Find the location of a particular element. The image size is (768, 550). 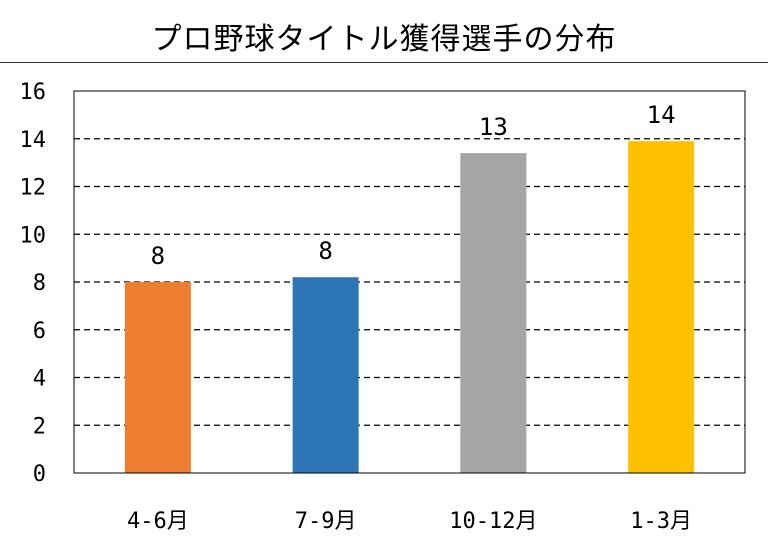

data-label: 13 is located at coordinates (493, 127).